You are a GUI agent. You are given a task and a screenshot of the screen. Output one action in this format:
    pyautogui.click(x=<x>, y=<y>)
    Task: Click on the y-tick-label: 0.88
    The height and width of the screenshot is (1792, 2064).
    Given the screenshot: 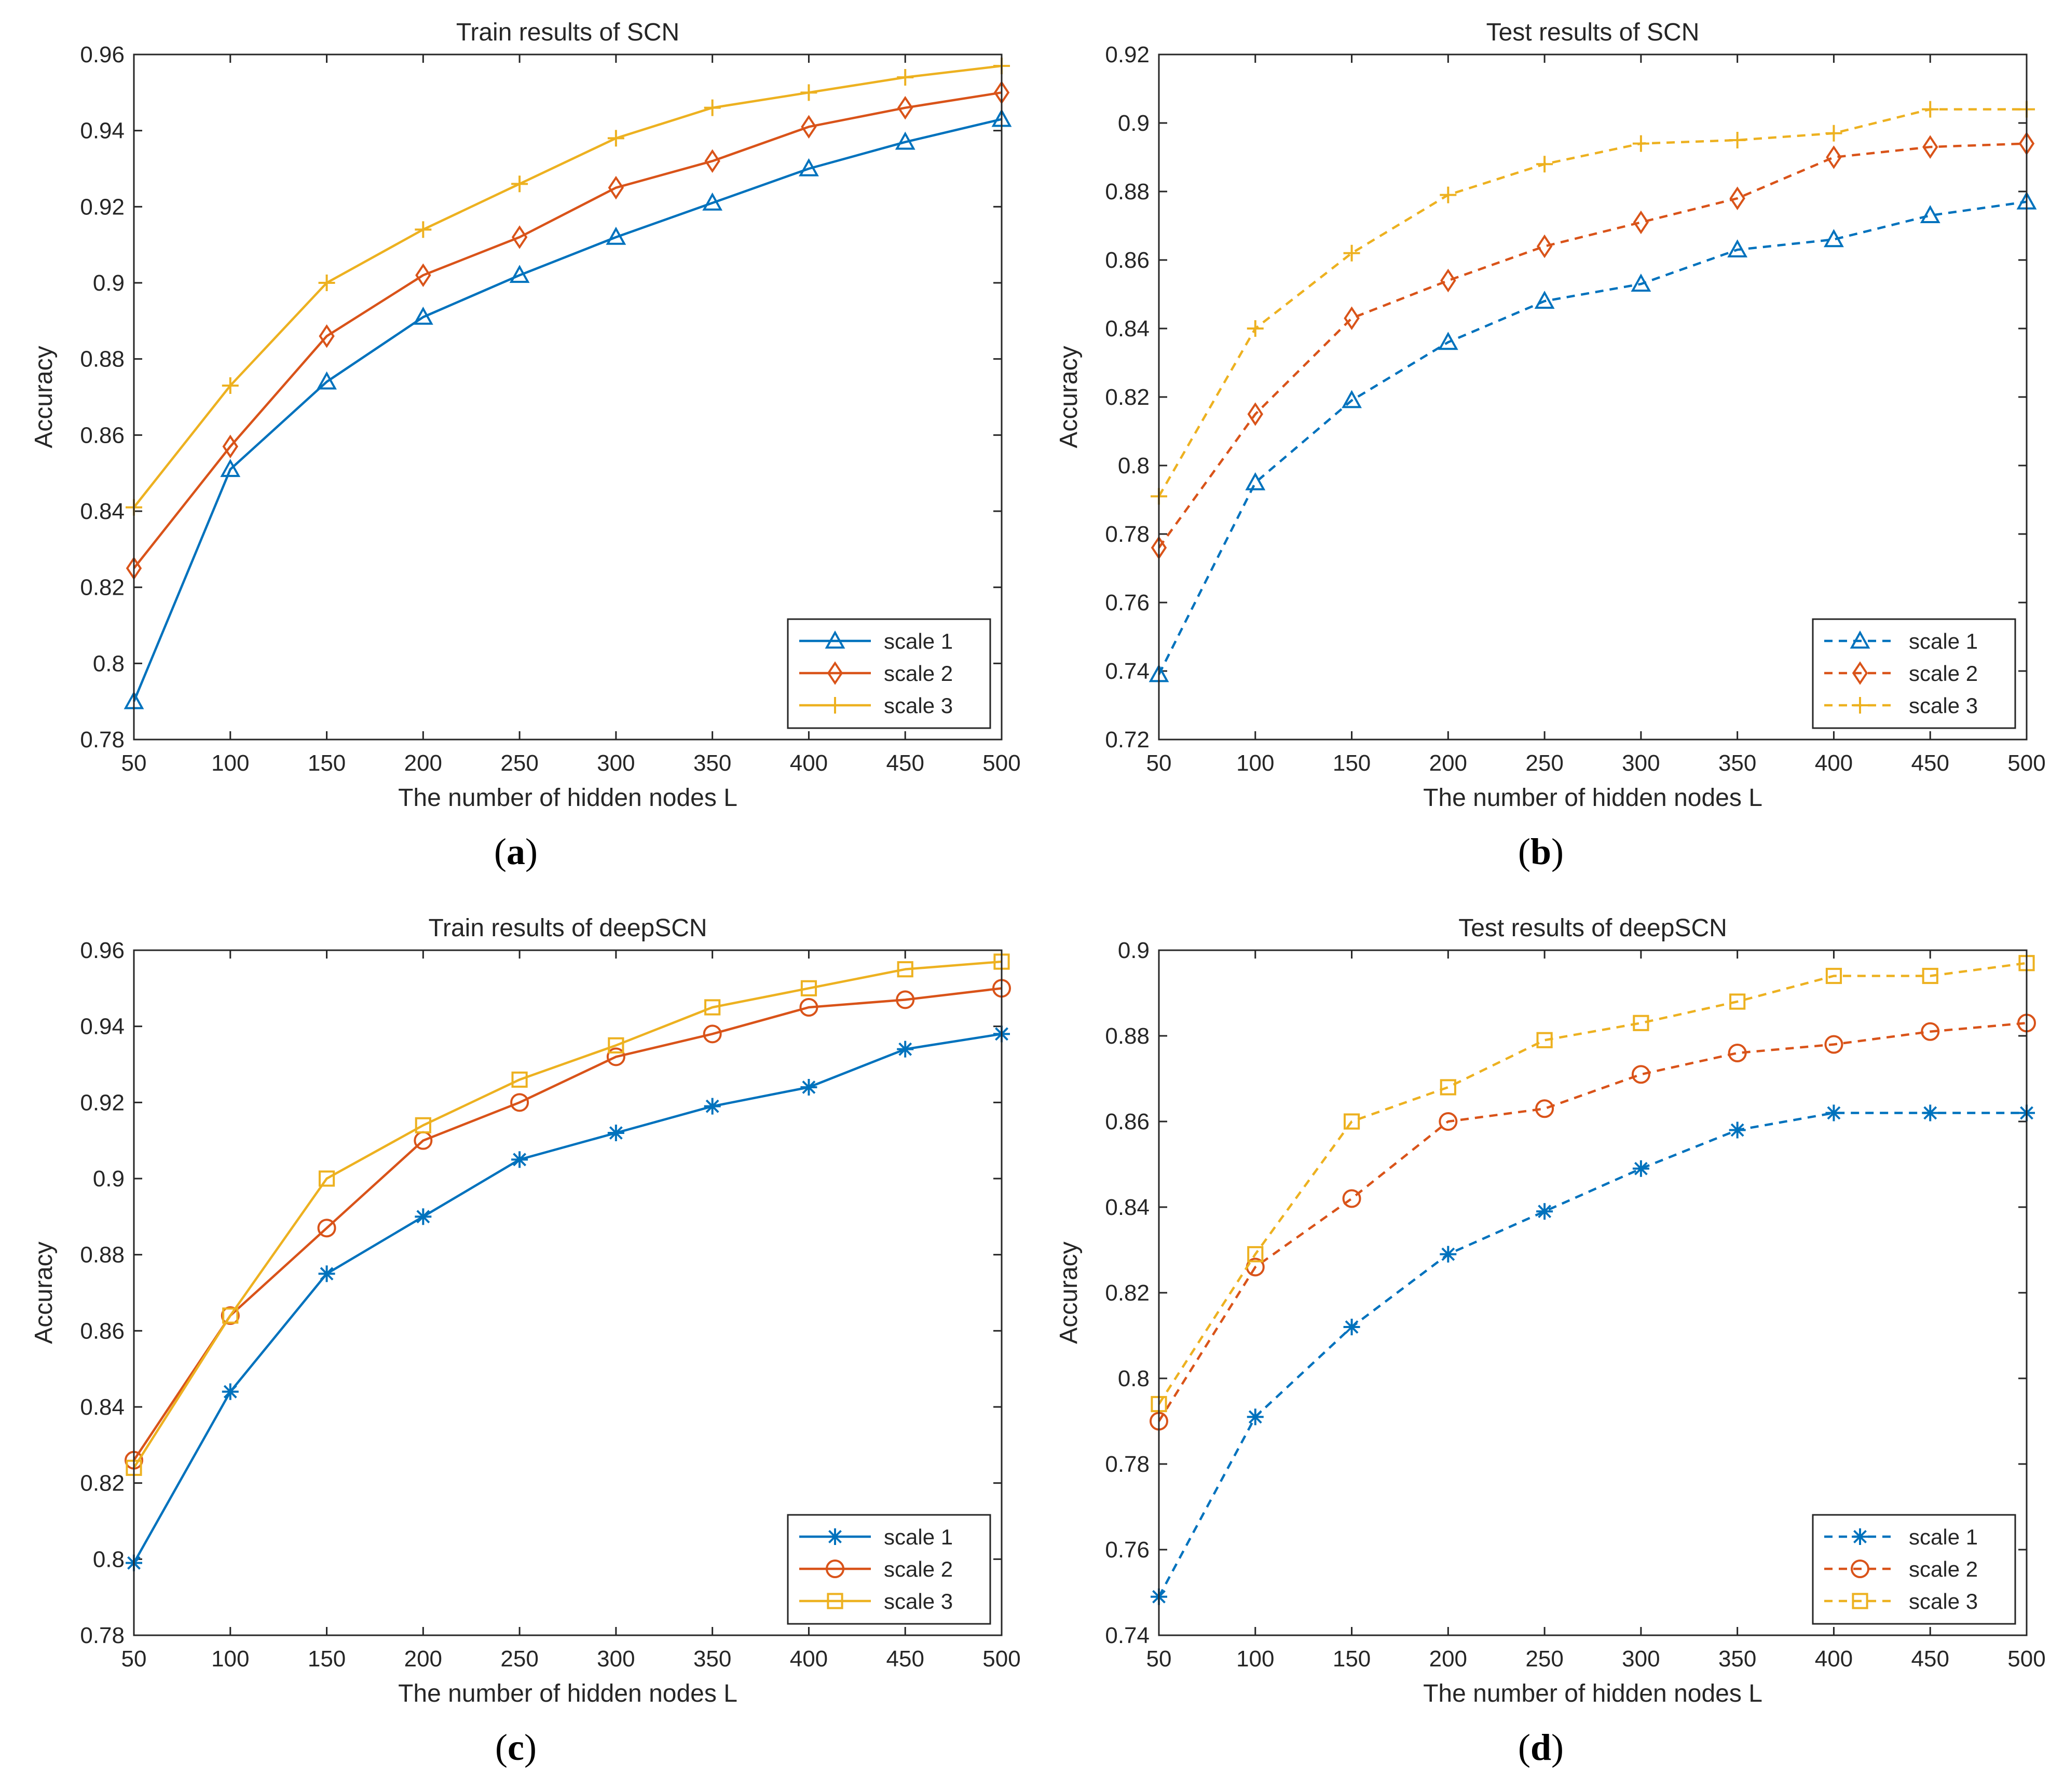 What is the action you would take?
    pyautogui.click(x=1127, y=191)
    